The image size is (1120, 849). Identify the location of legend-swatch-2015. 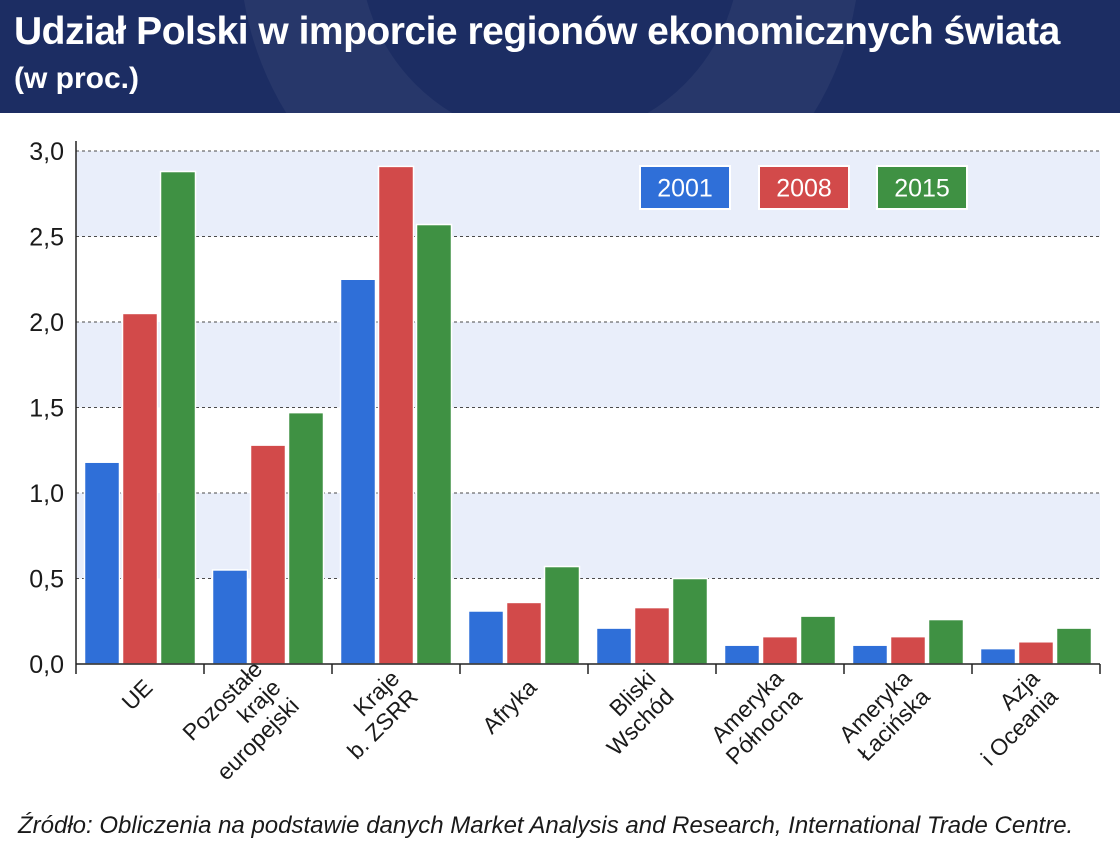
(922, 187).